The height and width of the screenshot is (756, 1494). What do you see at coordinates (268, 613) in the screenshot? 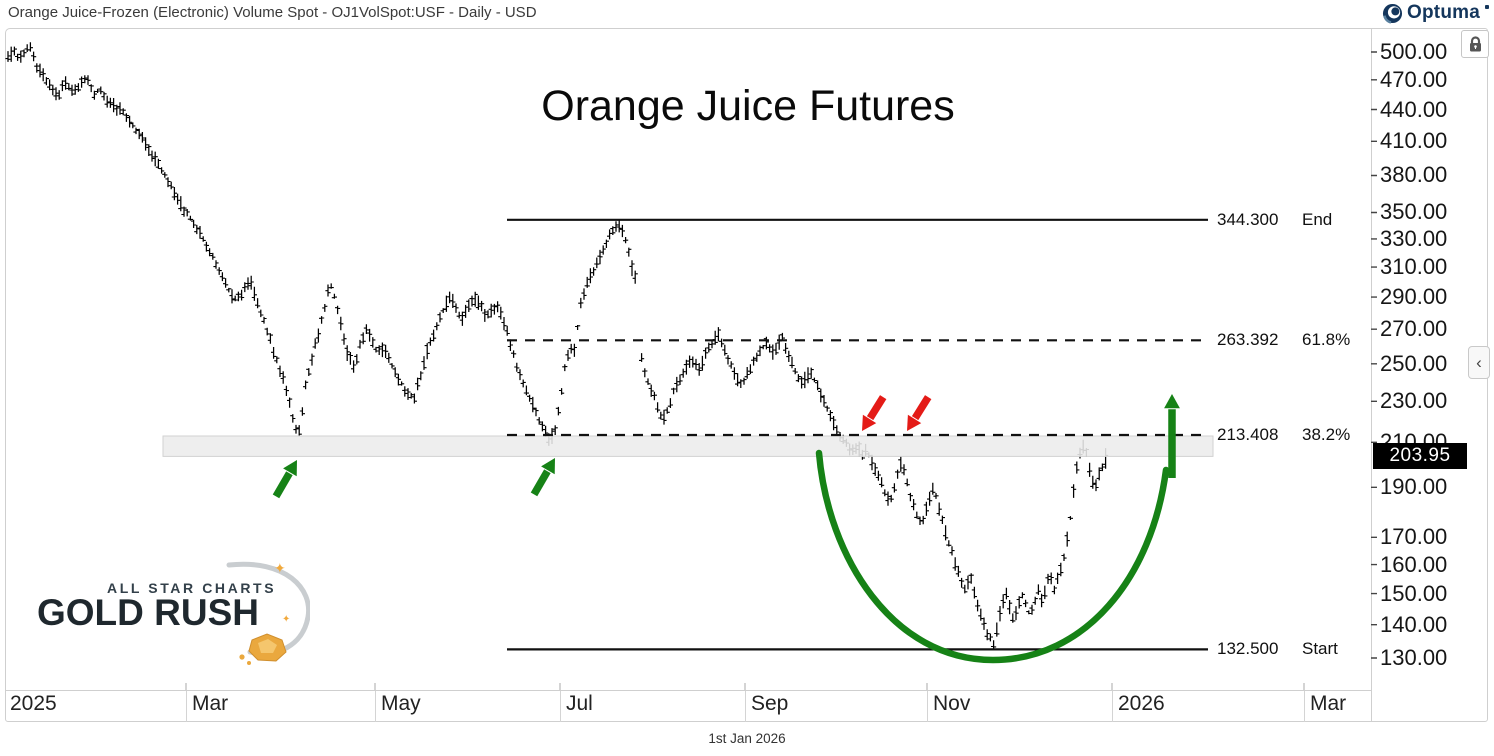
I see `gold-rush-swoosh-icon` at bounding box center [268, 613].